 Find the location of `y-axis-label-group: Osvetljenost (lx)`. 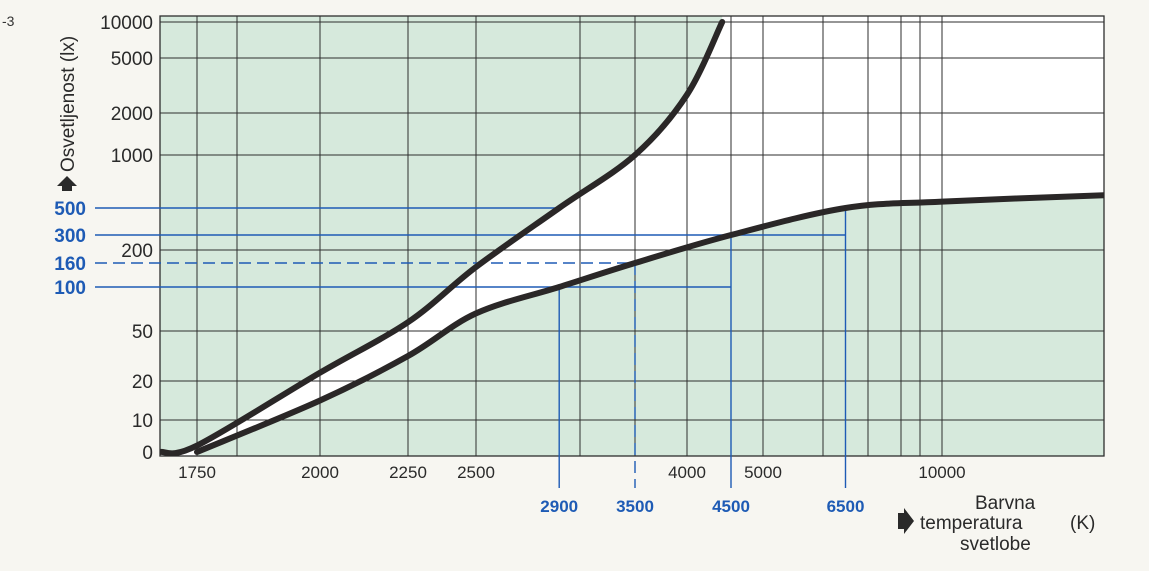

y-axis-label-group: Osvetljenost (lx) is located at coordinates (68, 113).